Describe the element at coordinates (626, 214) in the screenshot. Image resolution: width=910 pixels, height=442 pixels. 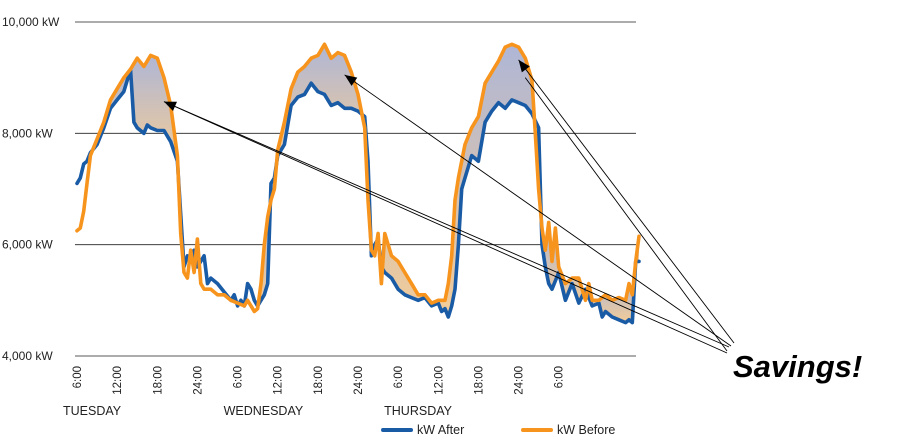
I see `arrow-line` at that location.